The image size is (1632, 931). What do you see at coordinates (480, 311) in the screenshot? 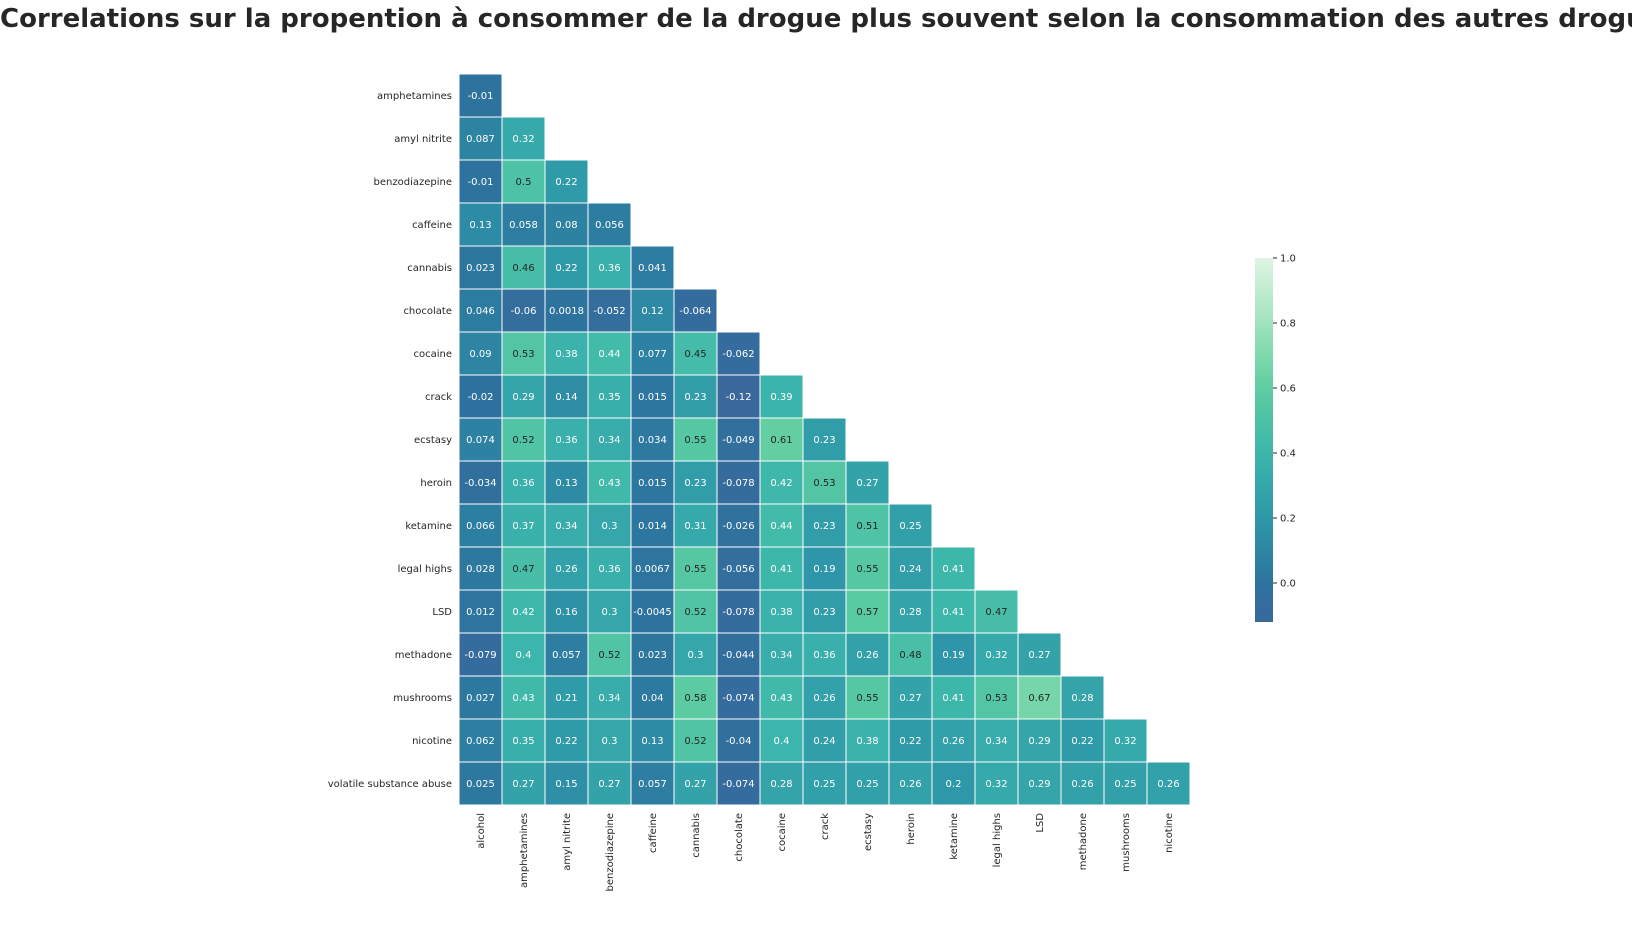
I see `cell-value-label: 0.046` at bounding box center [480, 311].